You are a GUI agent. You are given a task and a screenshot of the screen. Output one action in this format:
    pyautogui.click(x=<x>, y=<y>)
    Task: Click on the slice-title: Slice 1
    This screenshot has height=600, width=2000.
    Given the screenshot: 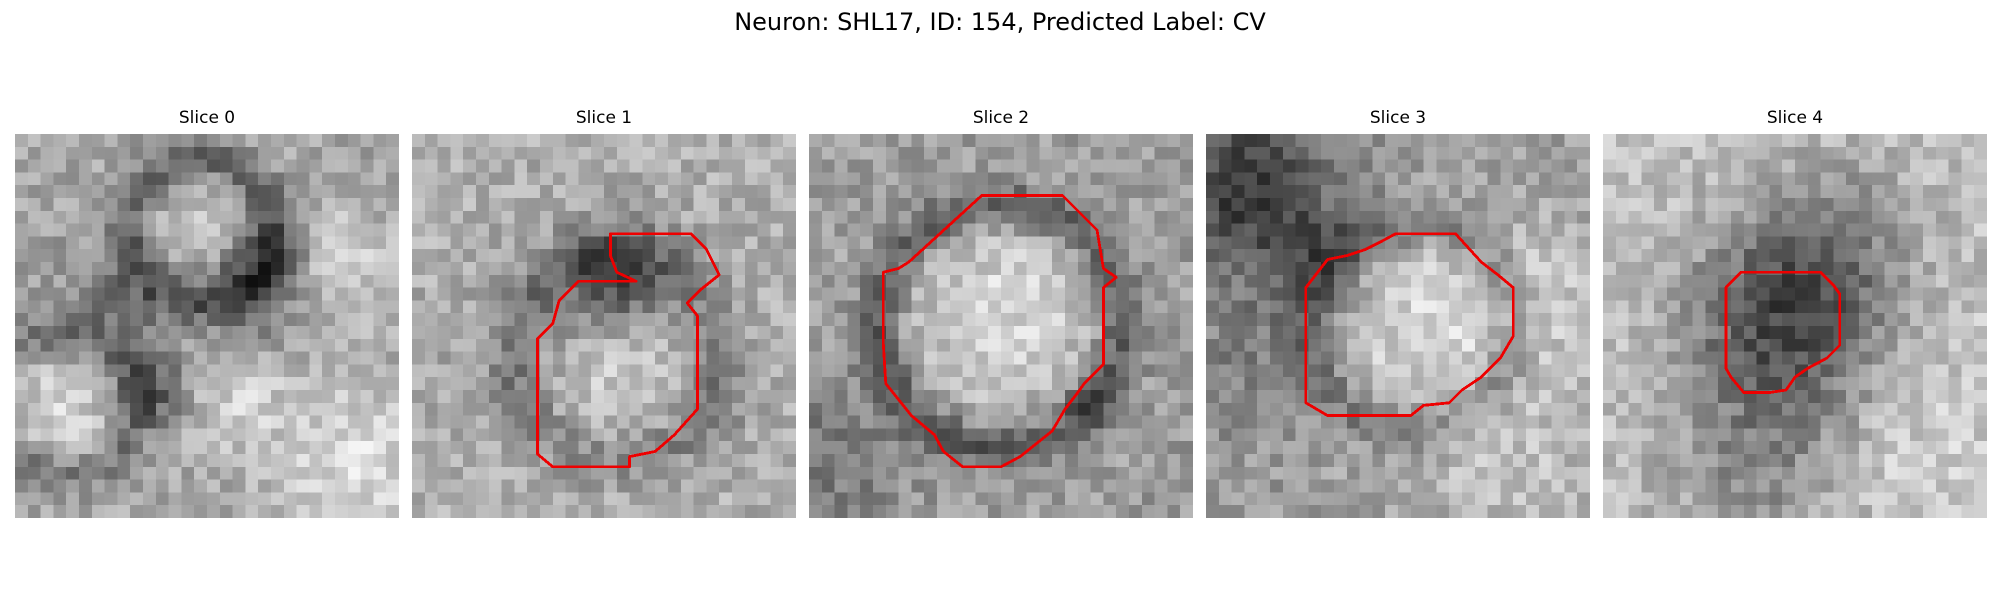 What is the action you would take?
    pyautogui.click(x=604, y=118)
    